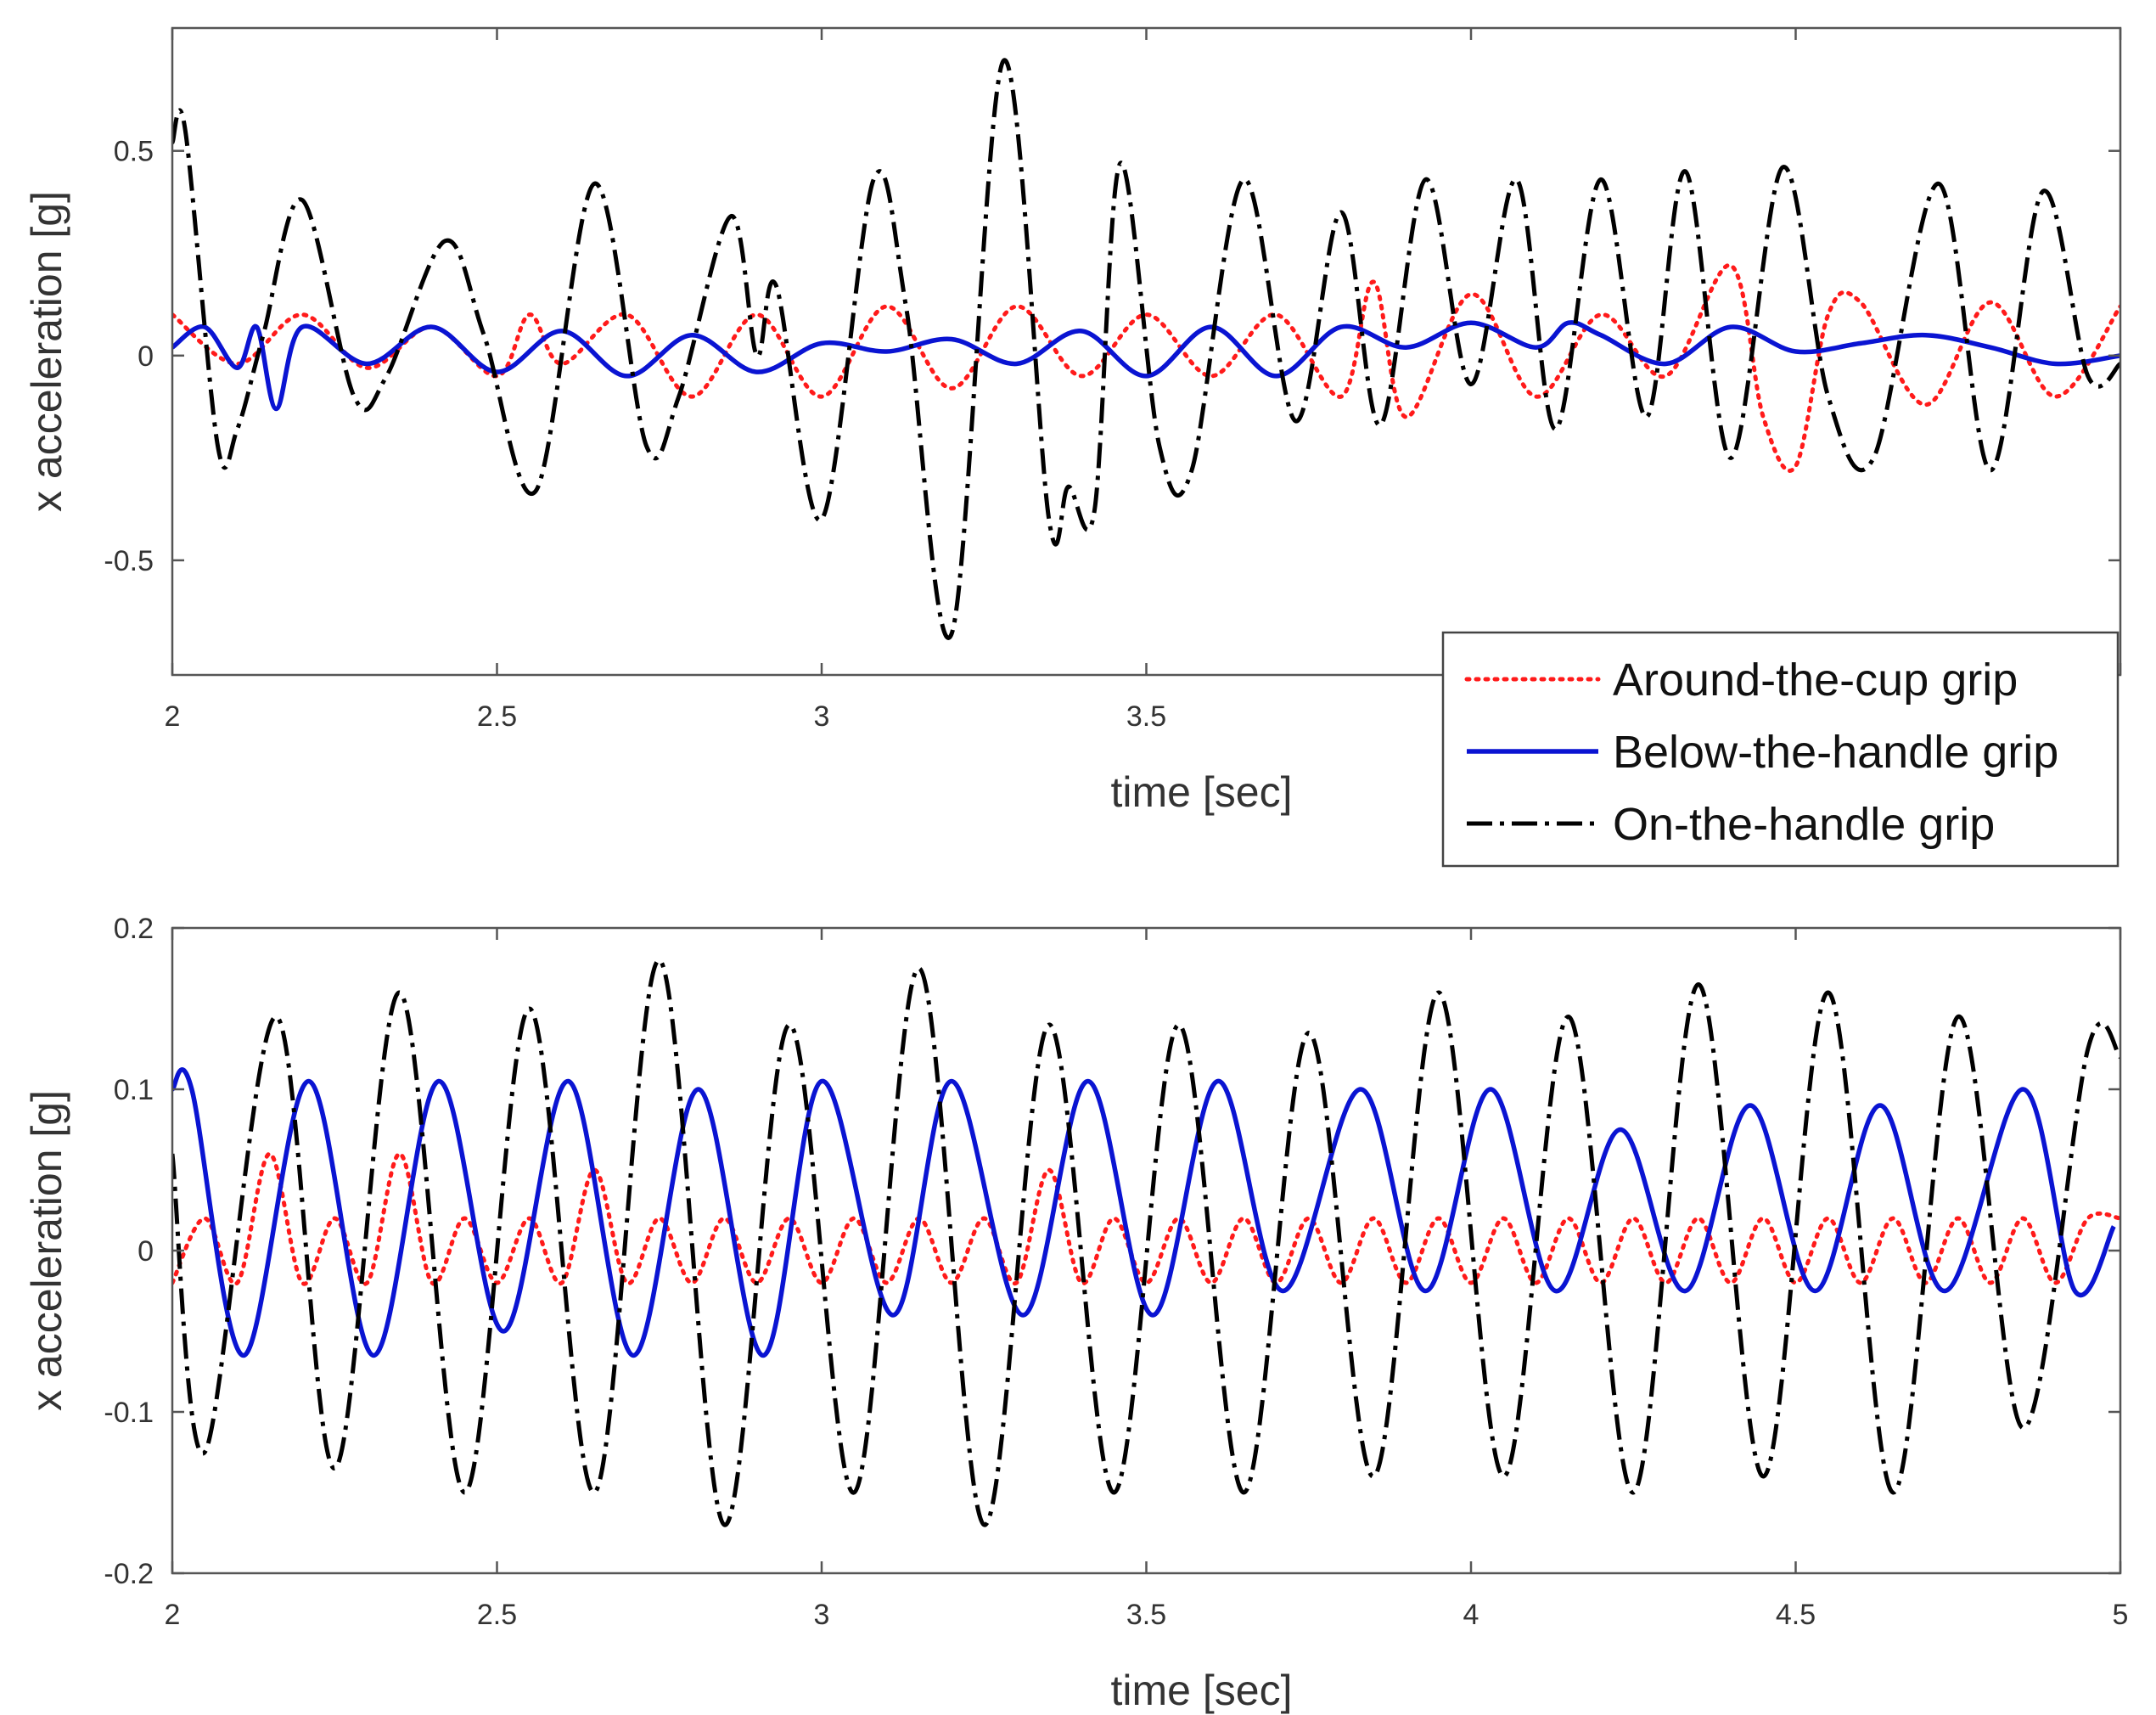 This screenshot has height=1715, width=2156. I want to click on legend-label-around: Around-the-cup grip, so click(1816, 680).